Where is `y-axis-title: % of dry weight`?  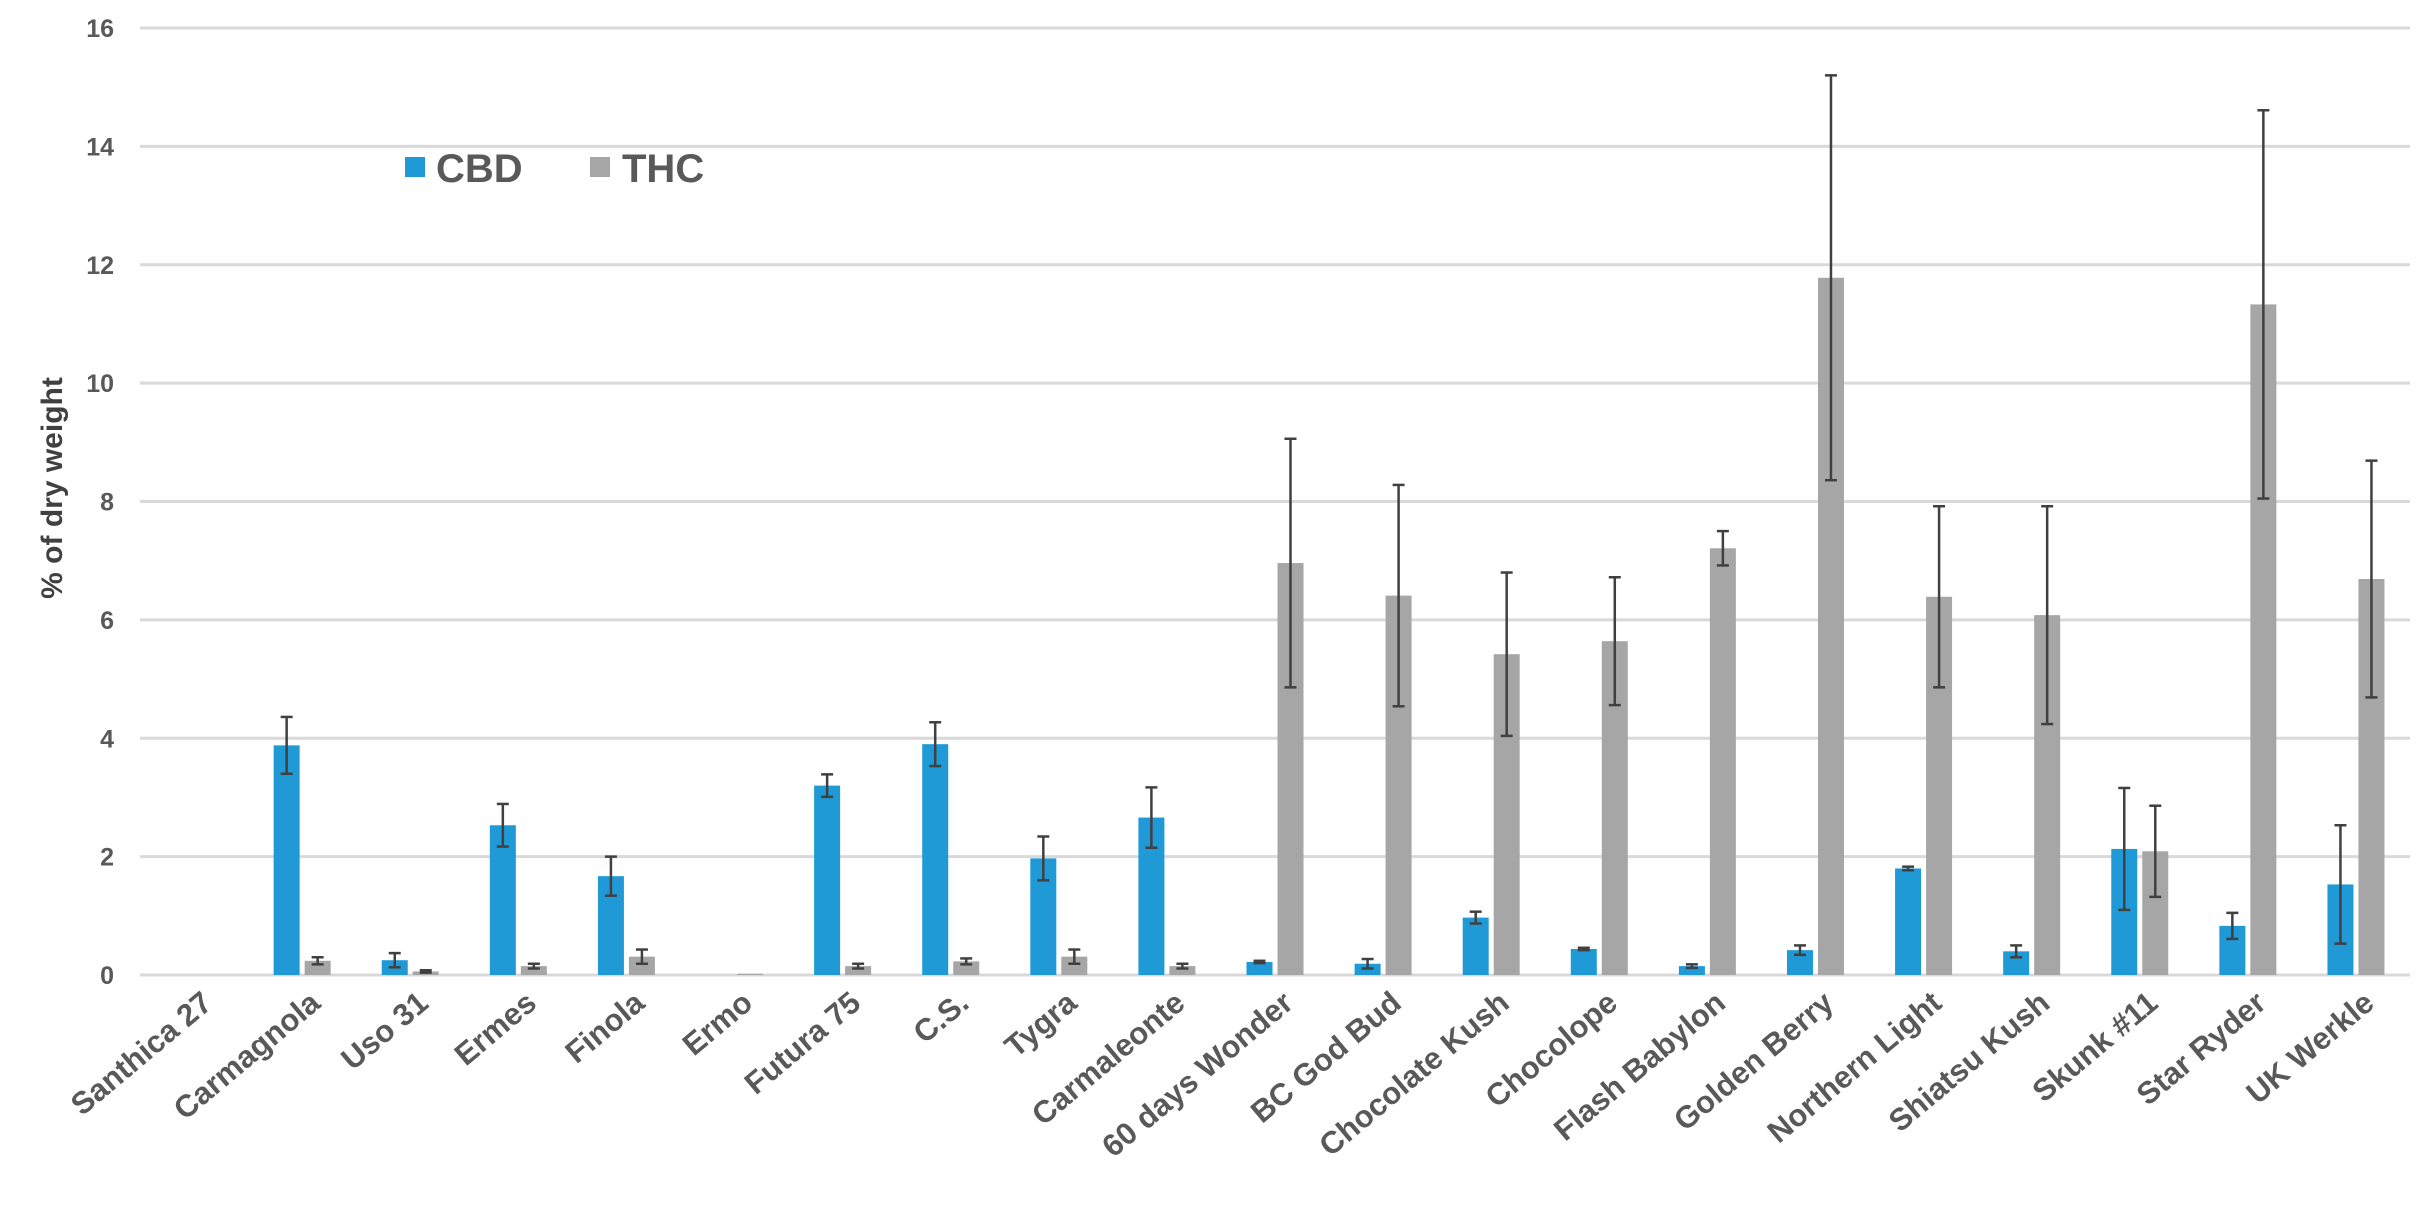
y-axis-title: % of dry weight is located at coordinates (52, 488).